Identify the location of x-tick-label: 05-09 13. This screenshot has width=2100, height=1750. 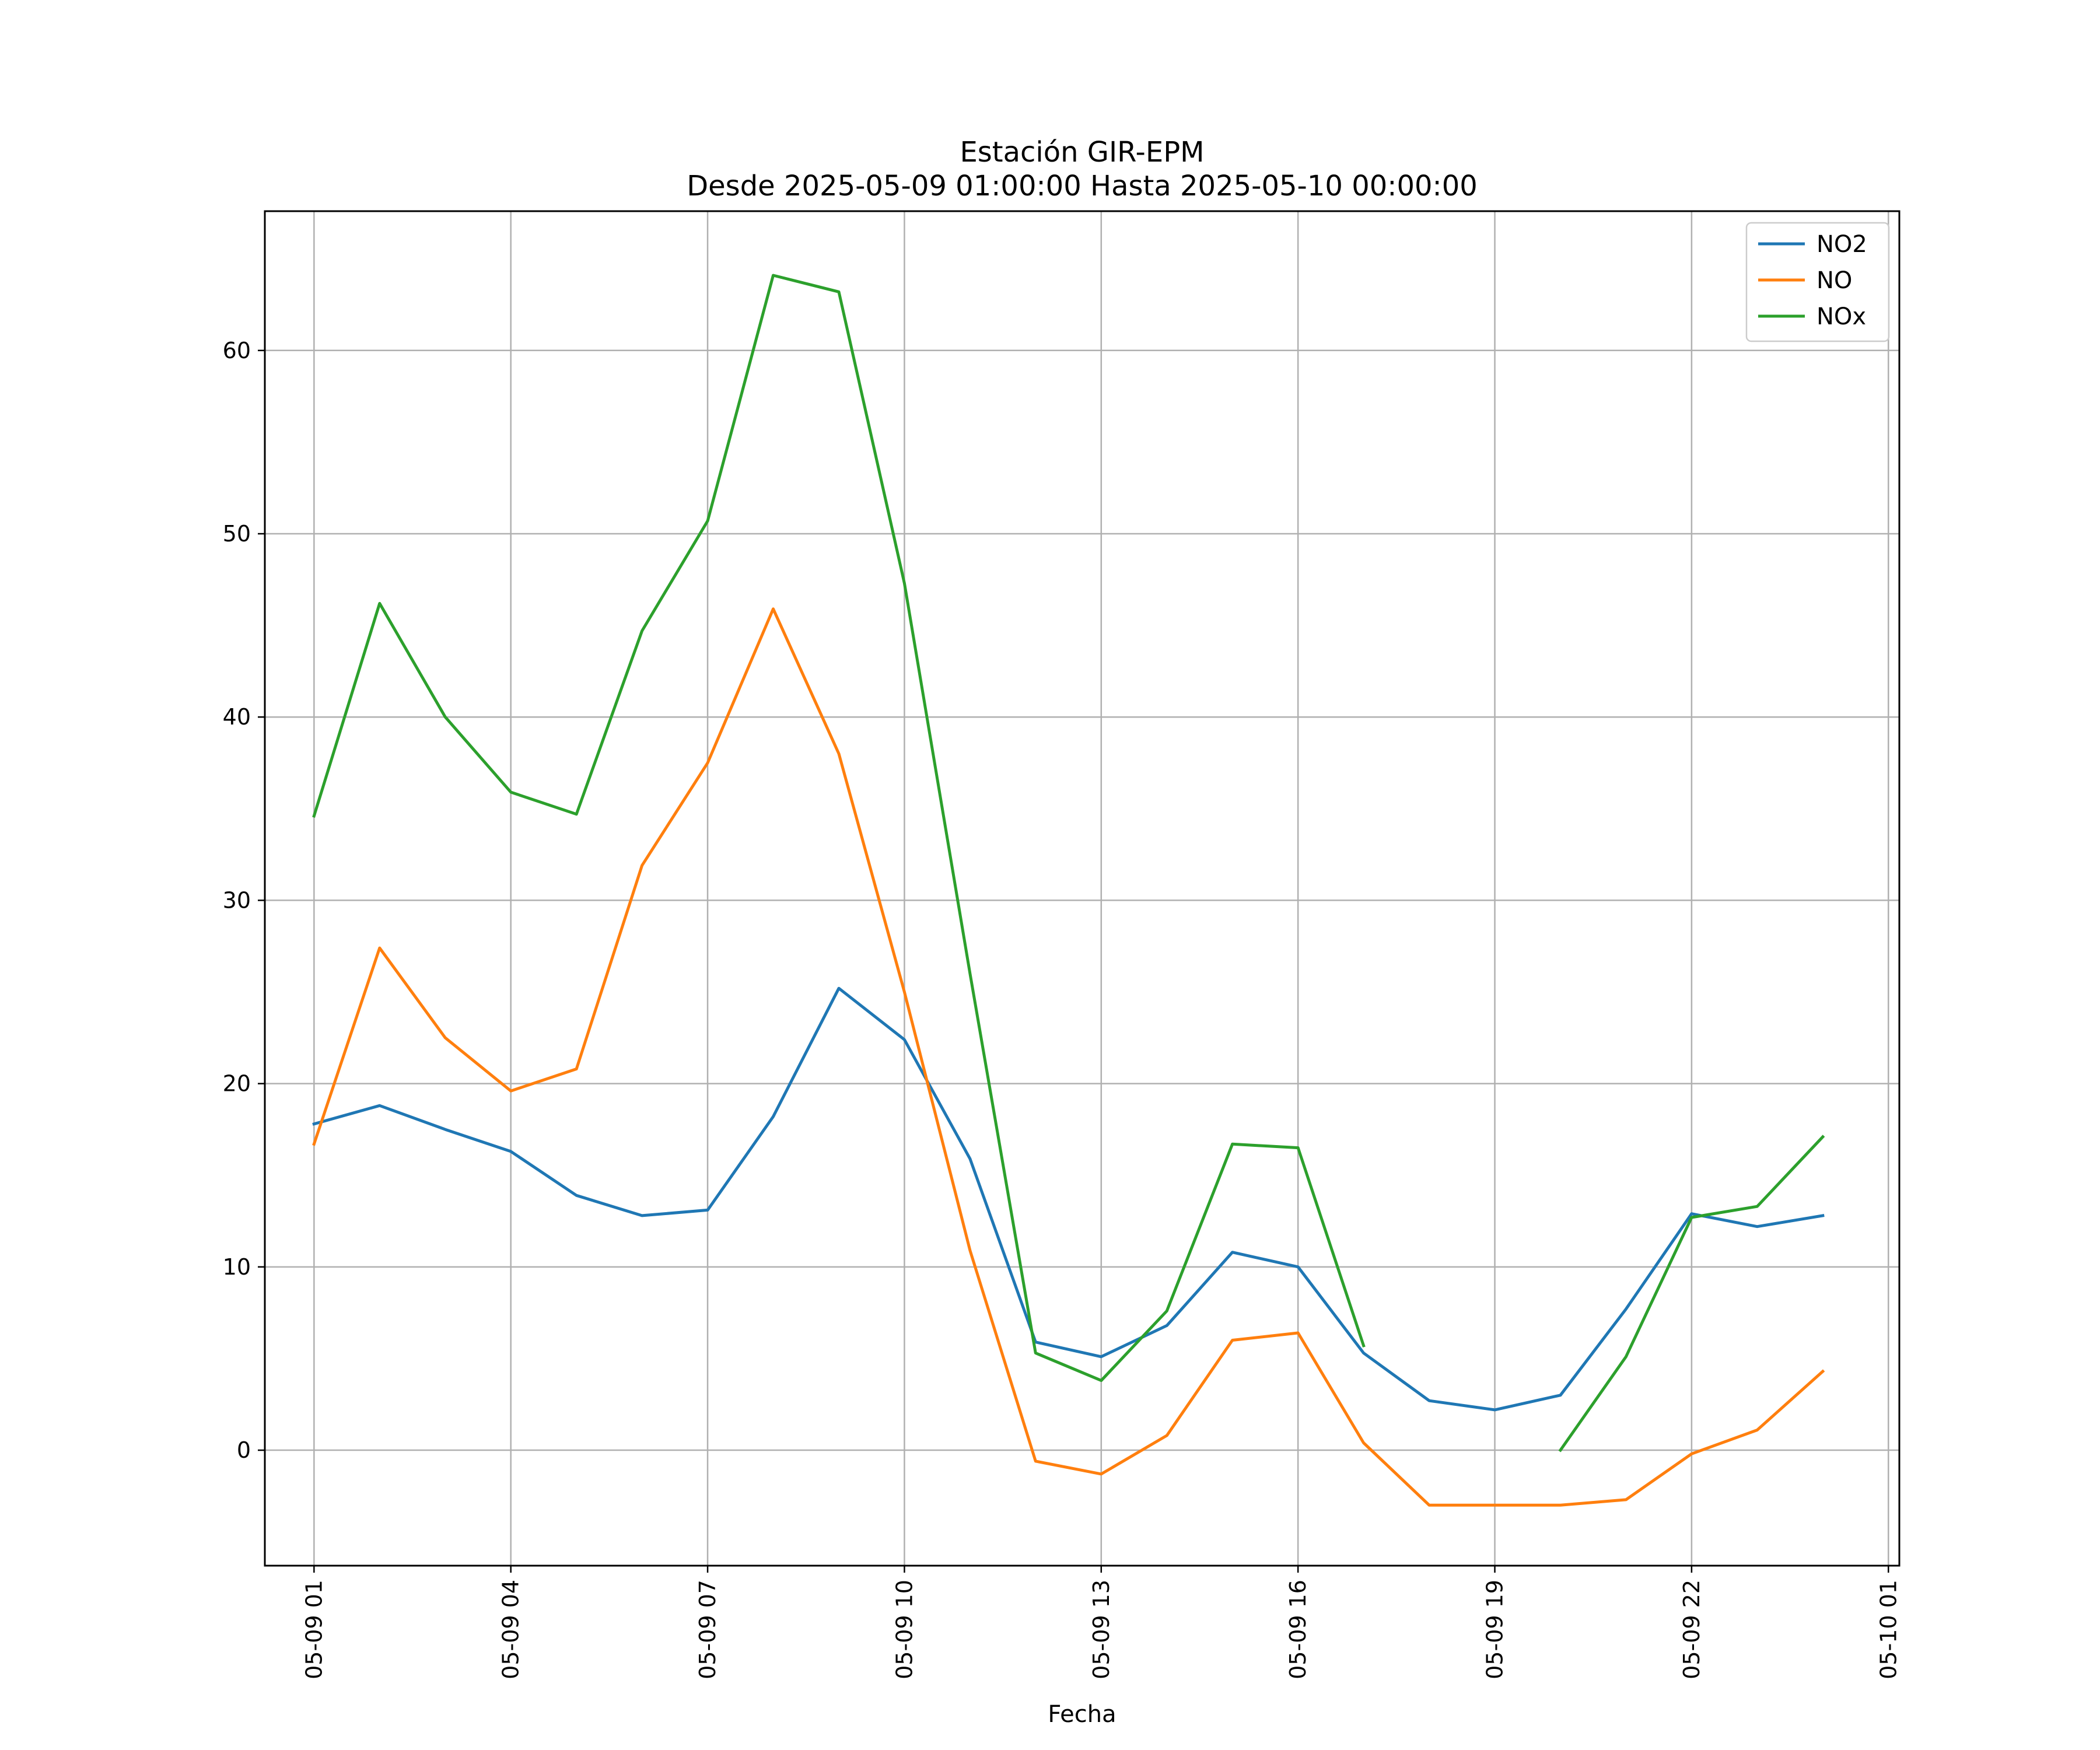
(1101, 1629).